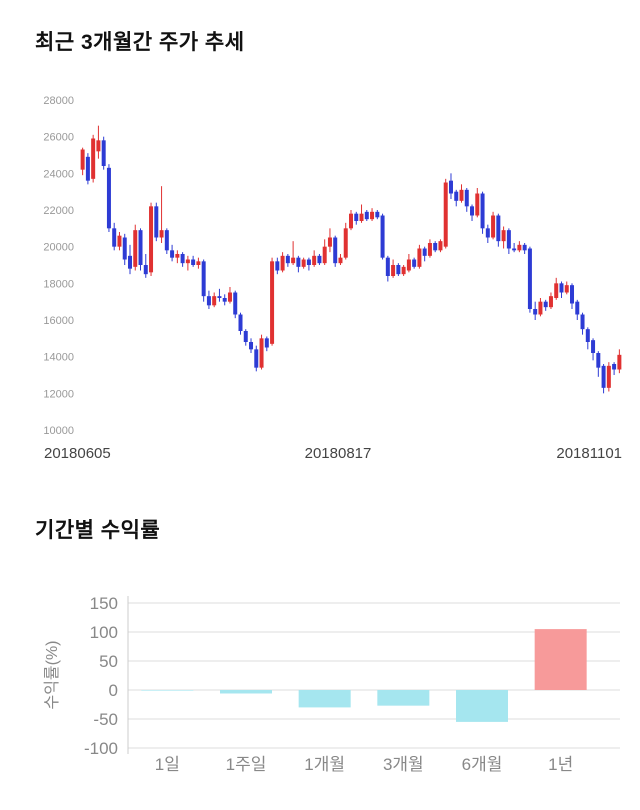 This screenshot has height=810, width=640. Describe the element at coordinates (98, 530) in the screenshot. I see `returns-title: 기간별 수익률` at that location.